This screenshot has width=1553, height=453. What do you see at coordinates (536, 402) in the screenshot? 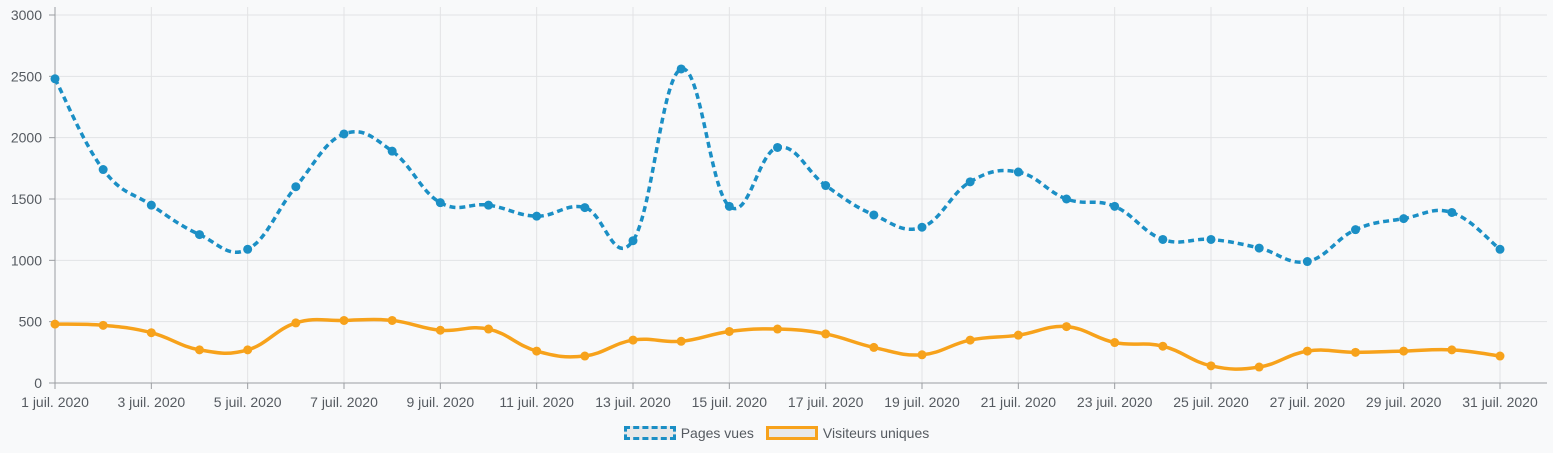
I see `x-tick-label: 11 juil. 2020` at bounding box center [536, 402].